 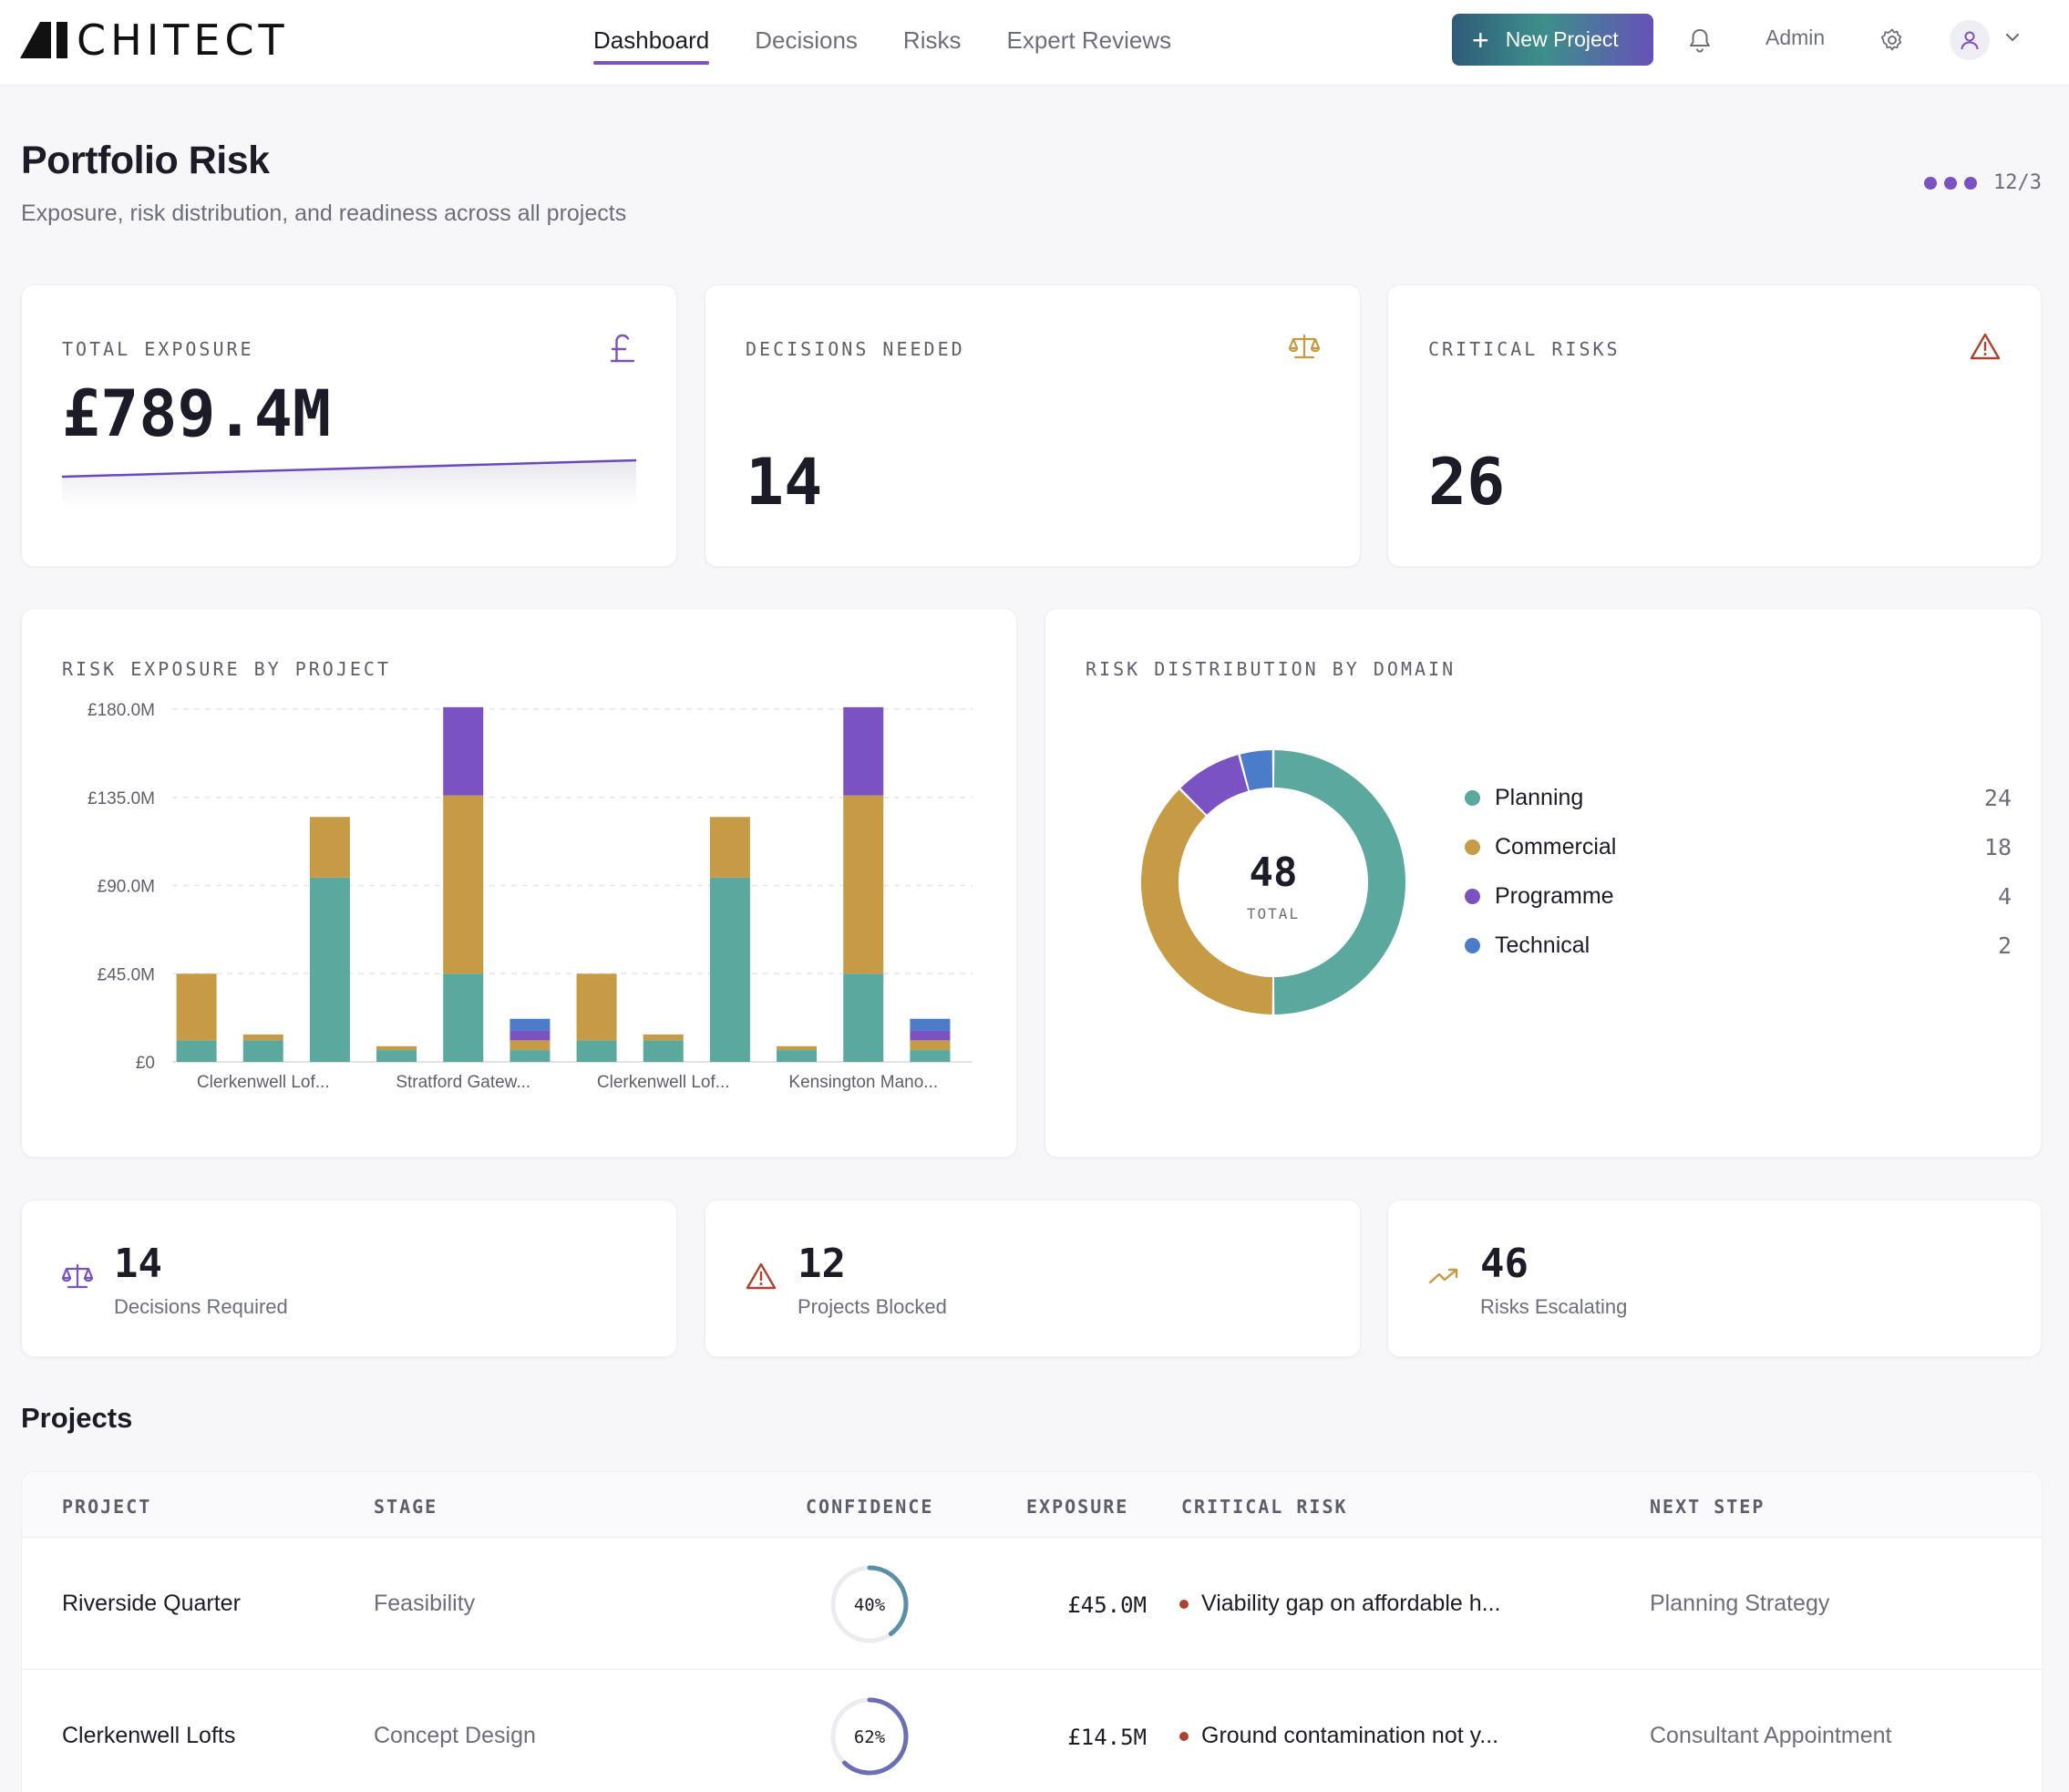 What do you see at coordinates (2005, 896) in the screenshot?
I see `legend-value: 4` at bounding box center [2005, 896].